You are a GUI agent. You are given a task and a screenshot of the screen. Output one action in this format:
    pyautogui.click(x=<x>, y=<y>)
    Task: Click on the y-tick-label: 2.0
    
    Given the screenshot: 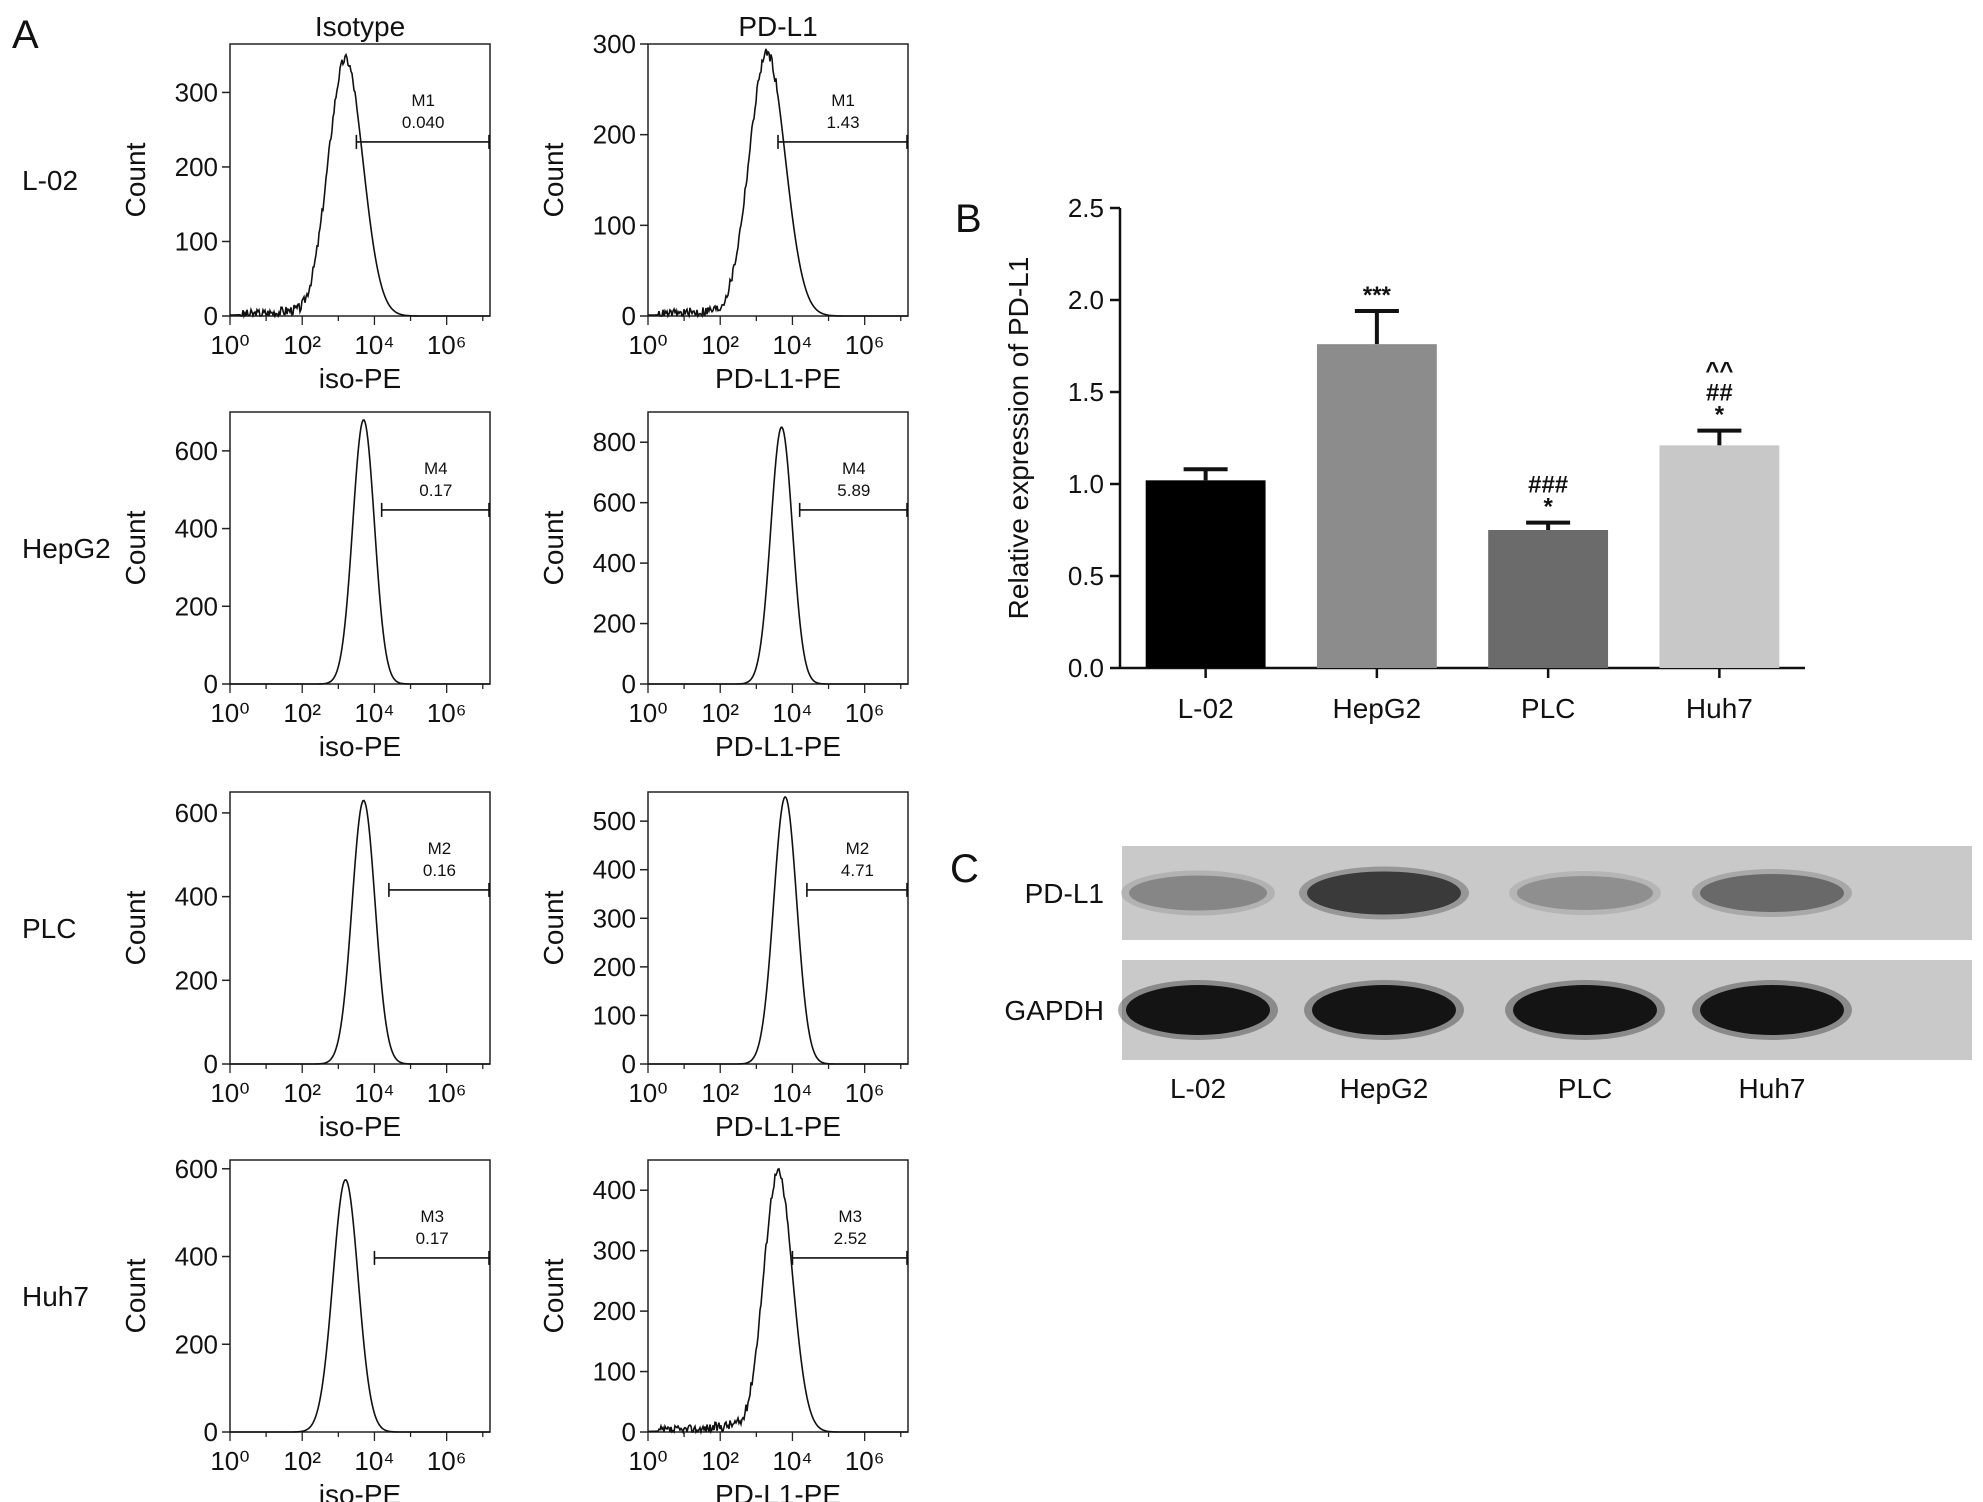 What is the action you would take?
    pyautogui.click(x=1086, y=300)
    